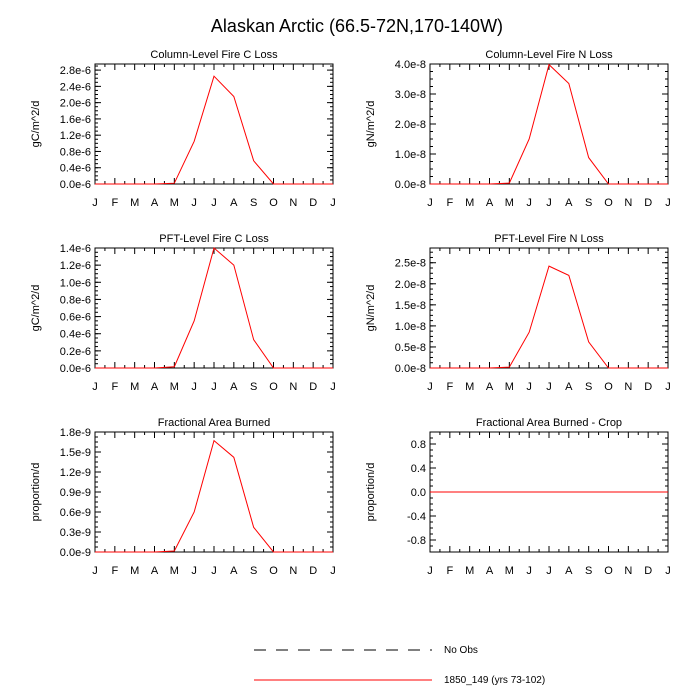  Describe the element at coordinates (75, 152) in the screenshot. I see `y-tick-label: 0.8e-6` at that location.